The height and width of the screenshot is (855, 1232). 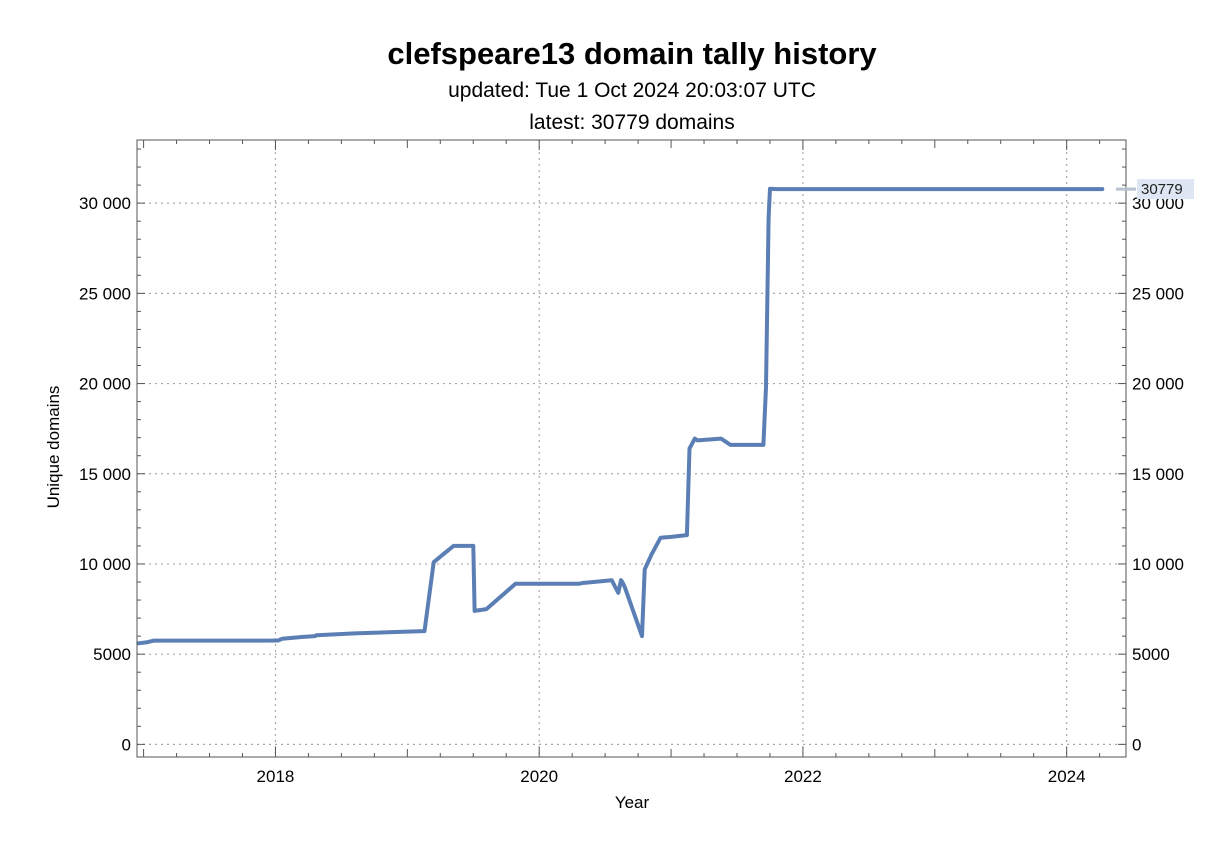 What do you see at coordinates (105, 474) in the screenshot?
I see `y-tick-label: 15 000` at bounding box center [105, 474].